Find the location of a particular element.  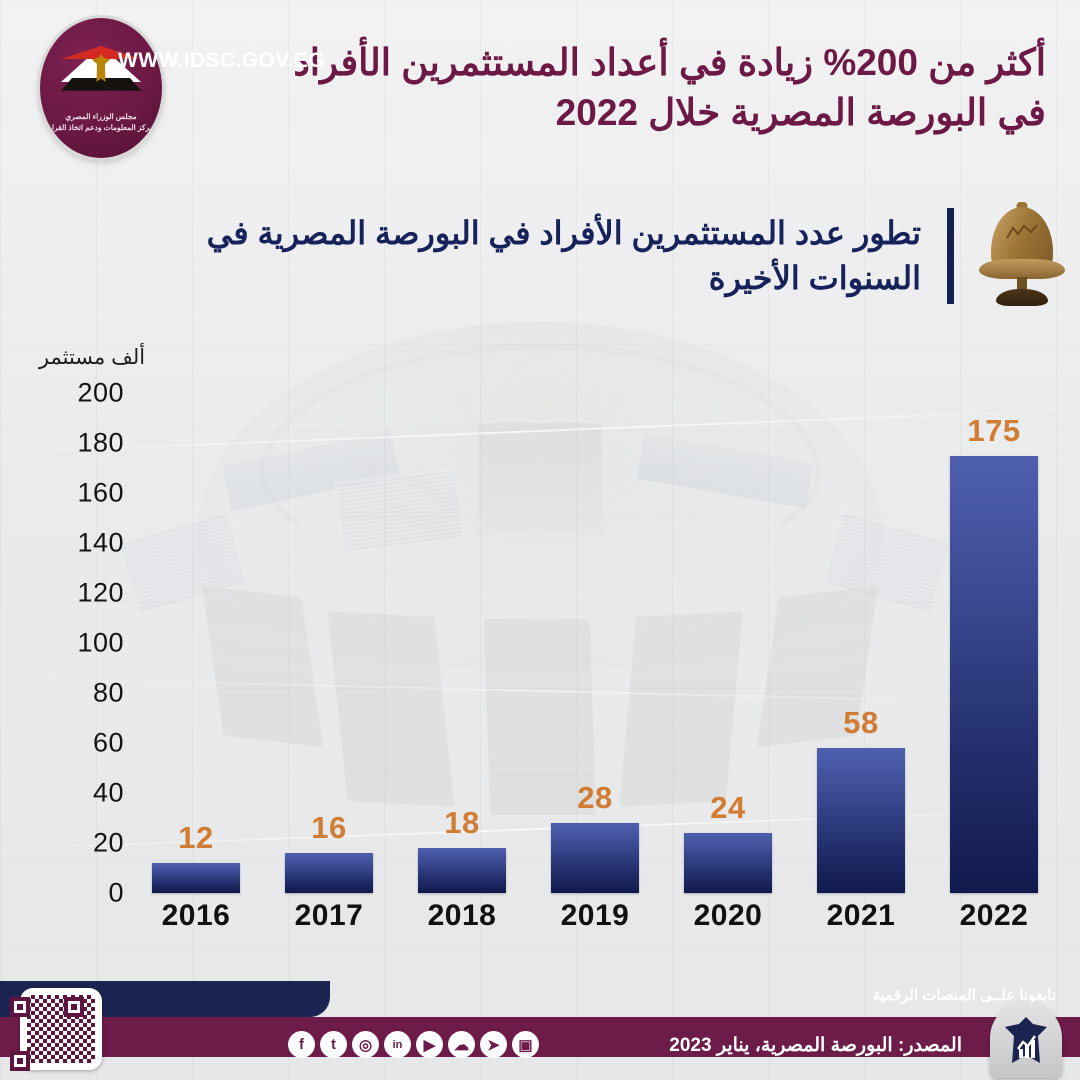

youtube-icon: ▶ is located at coordinates (429, 1044).